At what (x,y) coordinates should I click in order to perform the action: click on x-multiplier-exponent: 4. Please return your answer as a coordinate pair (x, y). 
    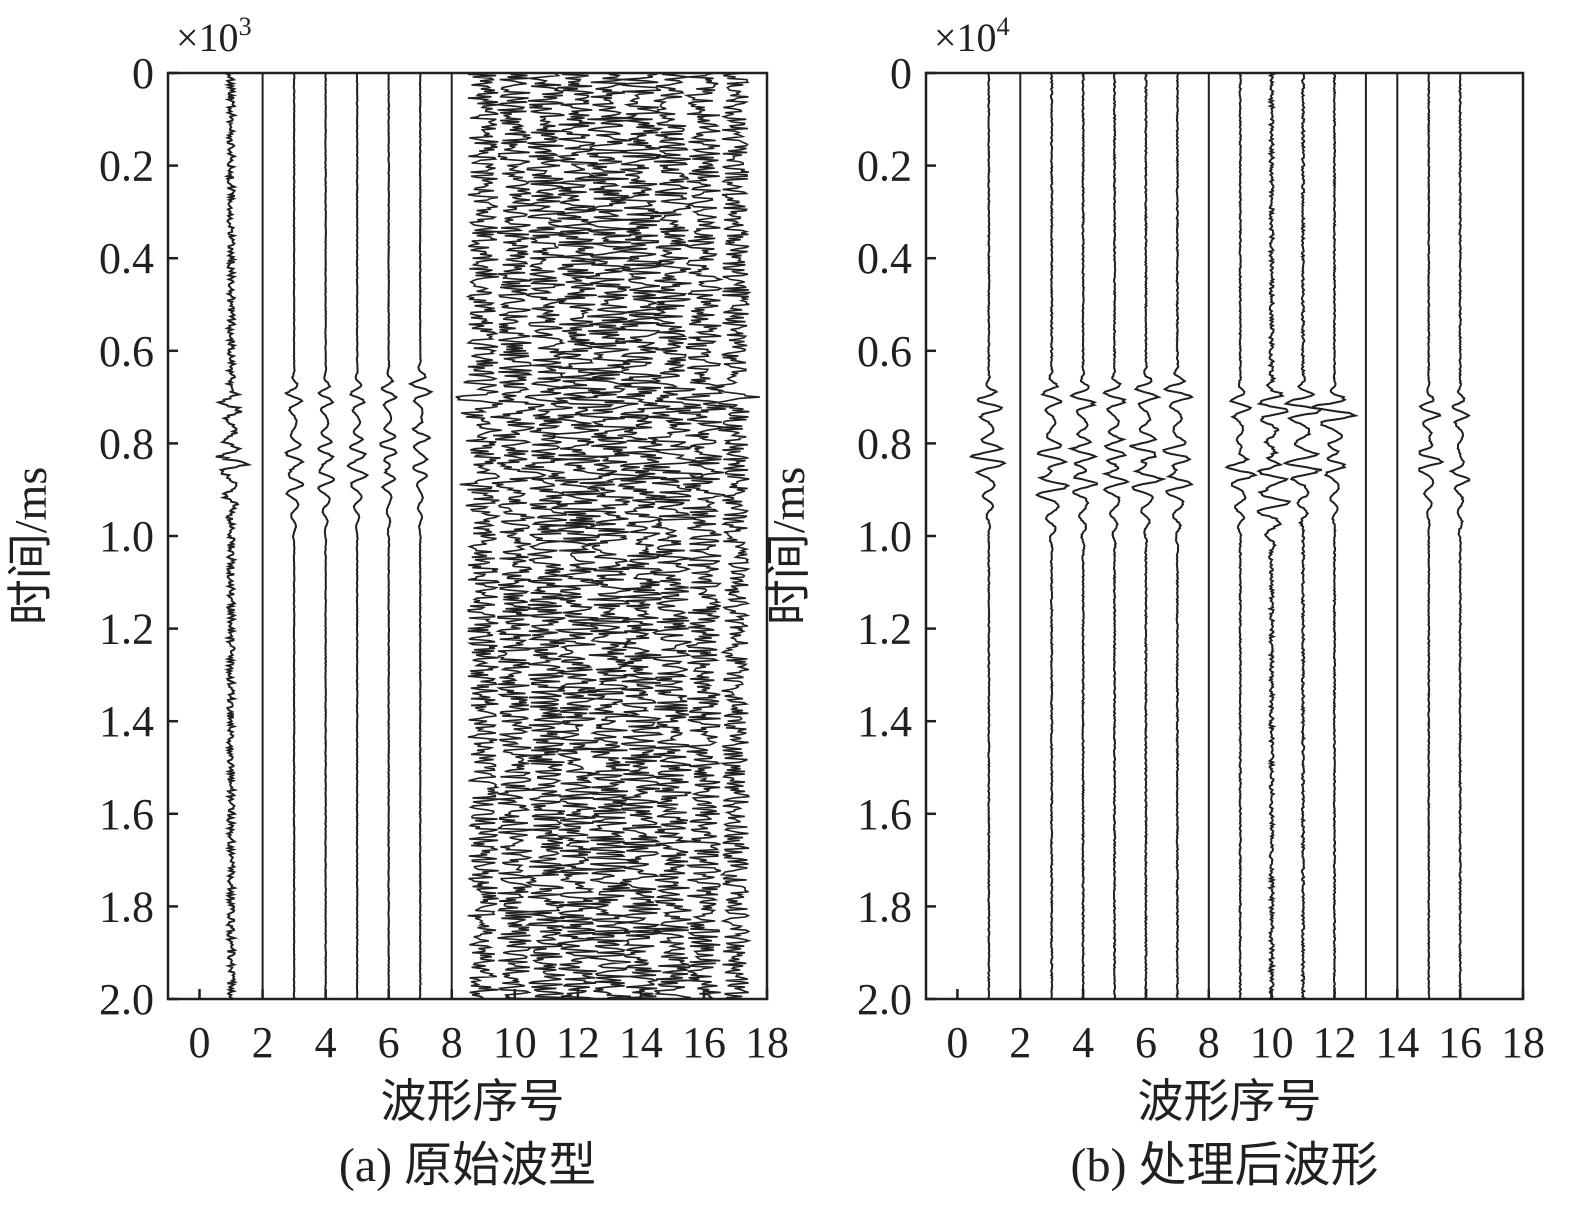
    Looking at the image, I should click on (1003, 26).